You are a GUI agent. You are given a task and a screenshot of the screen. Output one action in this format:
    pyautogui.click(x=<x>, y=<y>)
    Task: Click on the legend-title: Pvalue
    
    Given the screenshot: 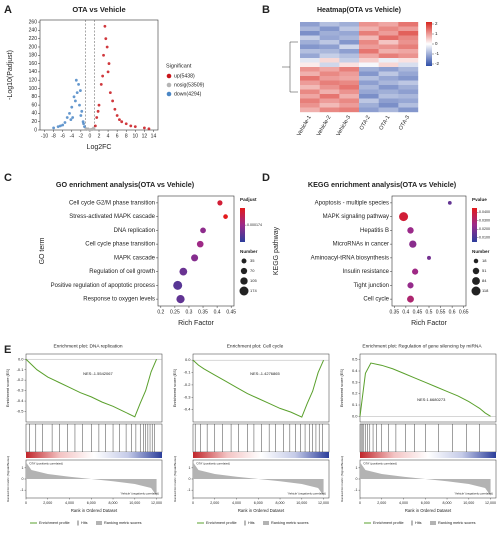 What is the action you would take?
    pyautogui.click(x=479, y=199)
    